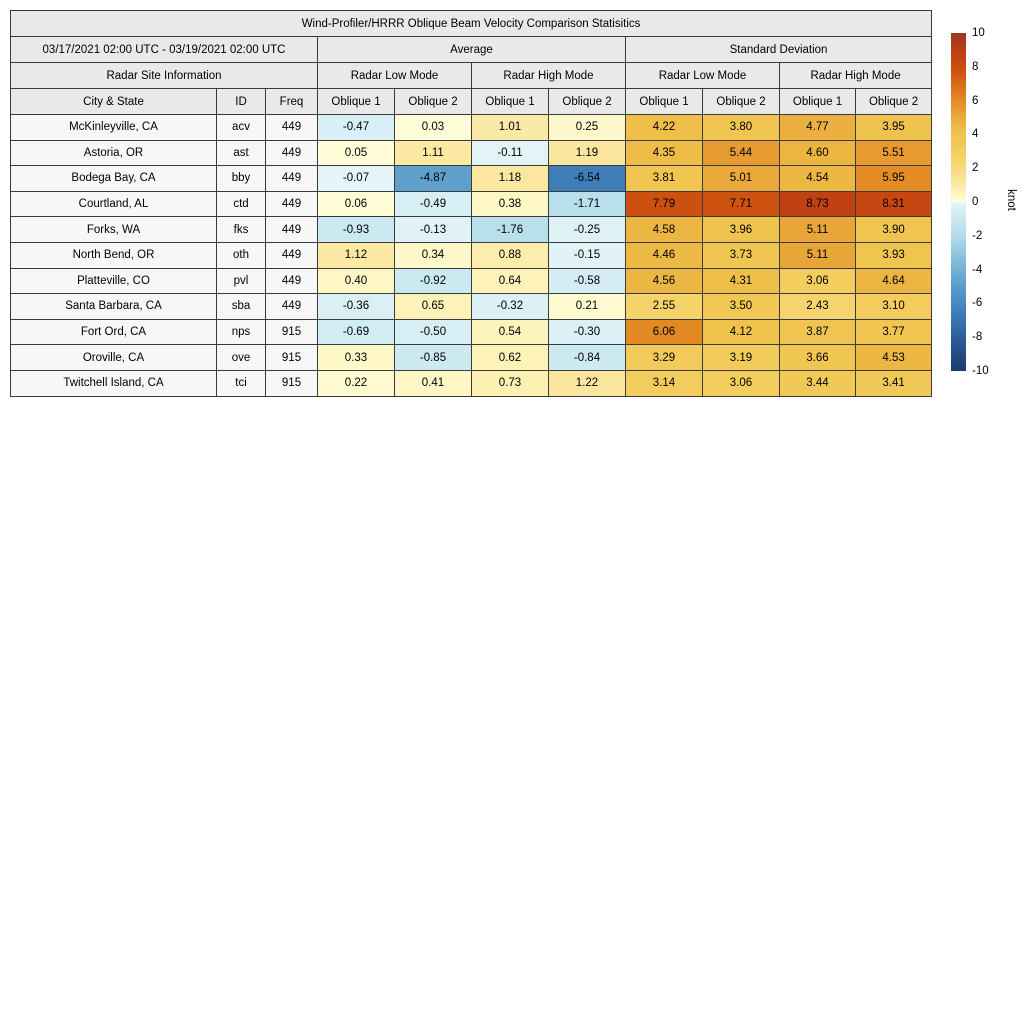 The height and width of the screenshot is (1024, 1024). I want to click on heatmap-value-cell: 3.80, so click(741, 127).